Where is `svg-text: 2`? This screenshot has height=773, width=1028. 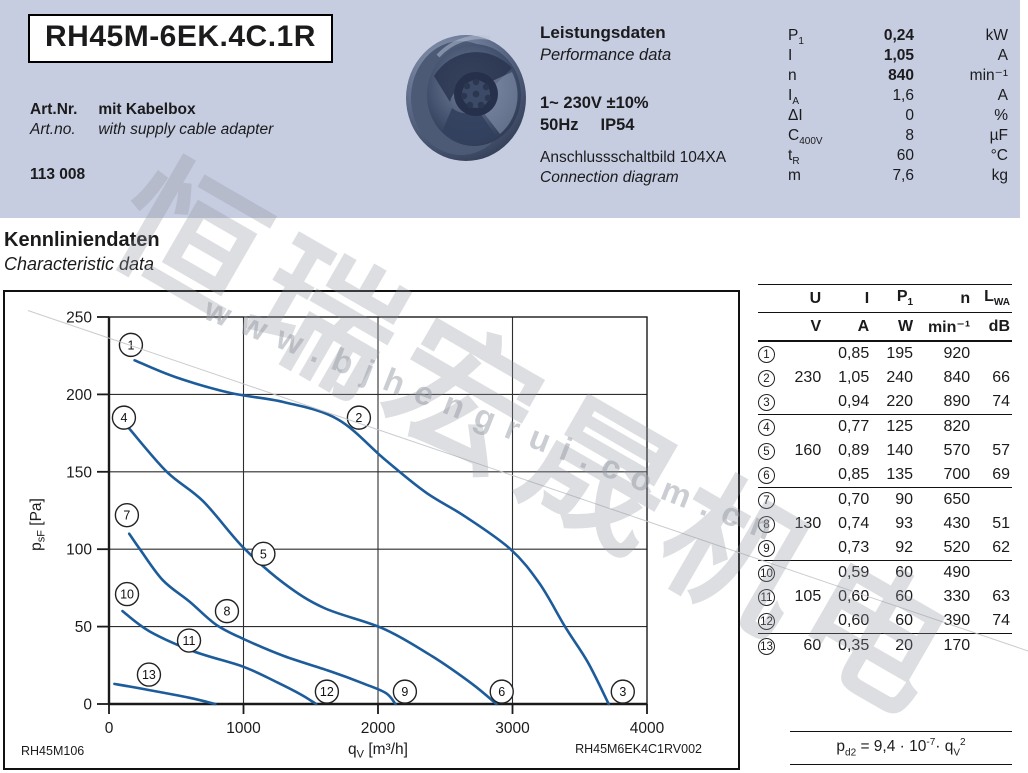
svg-text: 2 is located at coordinates (358, 418).